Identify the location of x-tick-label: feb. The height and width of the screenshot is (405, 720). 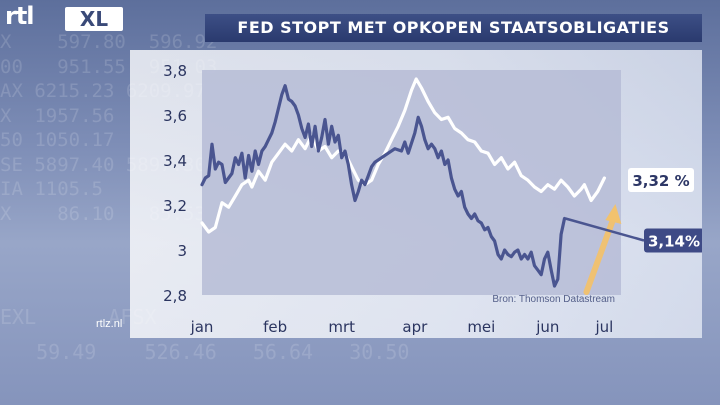
(275, 327).